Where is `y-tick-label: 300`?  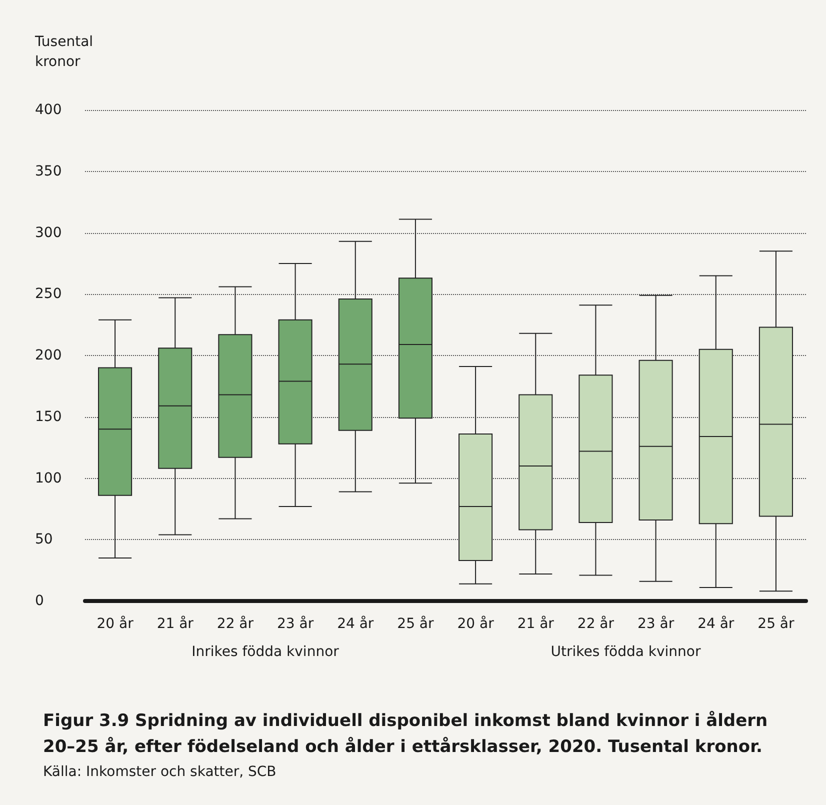
y-tick-label: 300 is located at coordinates (48, 232).